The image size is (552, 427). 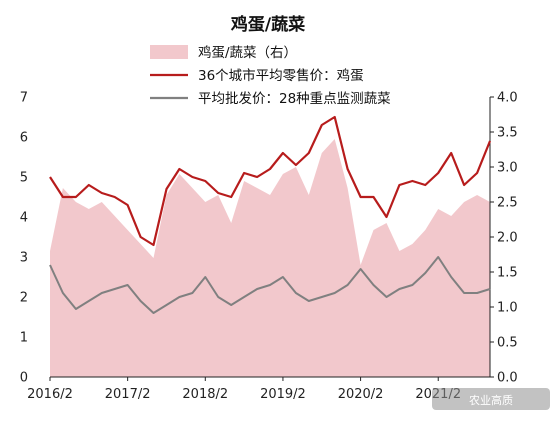 What do you see at coordinates (507, 133) in the screenshot?
I see `right-y-tick-label: 3.5` at bounding box center [507, 133].